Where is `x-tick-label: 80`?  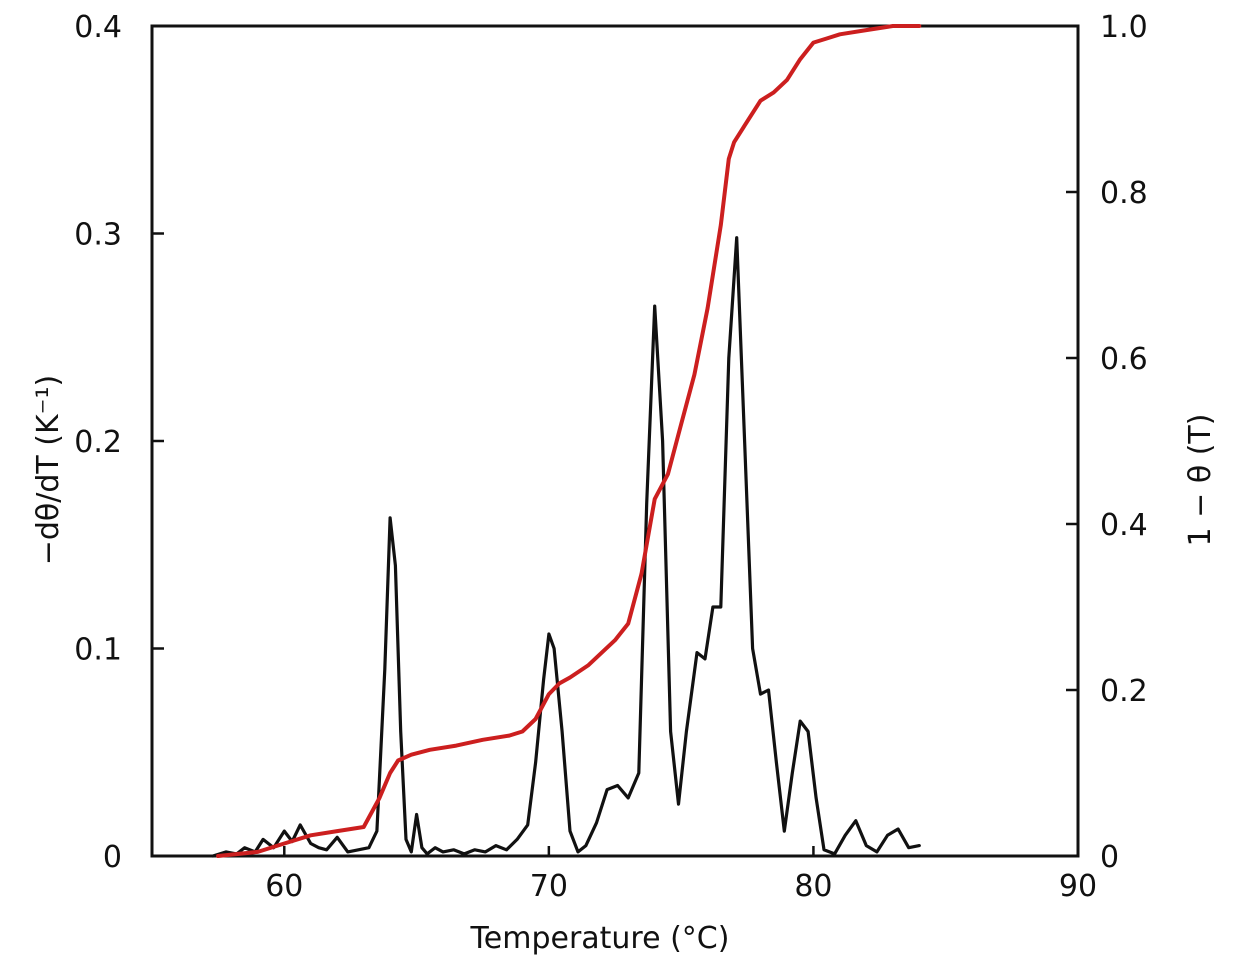
x-tick-label: 80 is located at coordinates (813, 886).